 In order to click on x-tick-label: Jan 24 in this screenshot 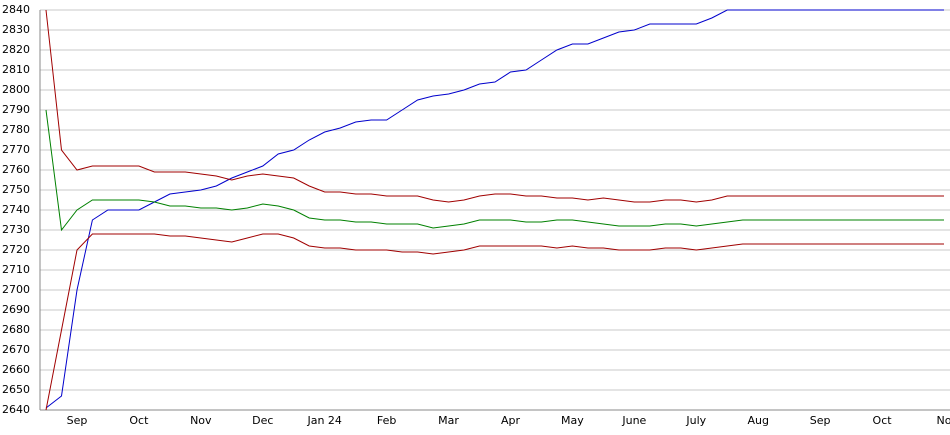, I will do `click(323, 420)`.